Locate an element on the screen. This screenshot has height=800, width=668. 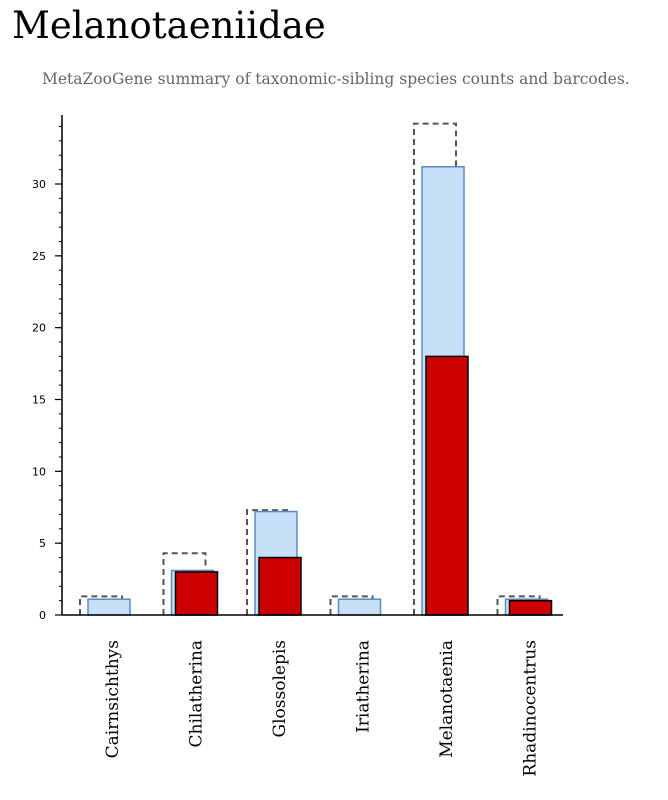
x-tick-label: Melanotaenia is located at coordinates (447, 699).